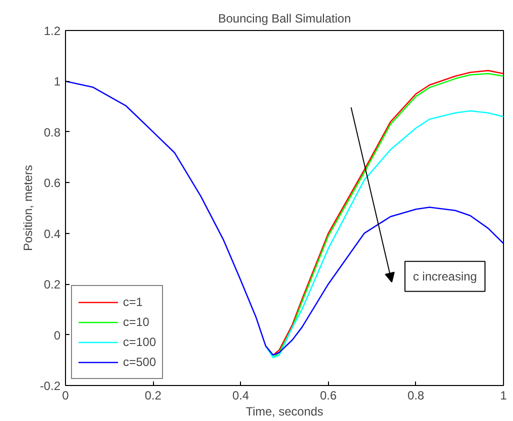  What do you see at coordinates (133, 302) in the screenshot?
I see `legend-label: c=1` at bounding box center [133, 302].